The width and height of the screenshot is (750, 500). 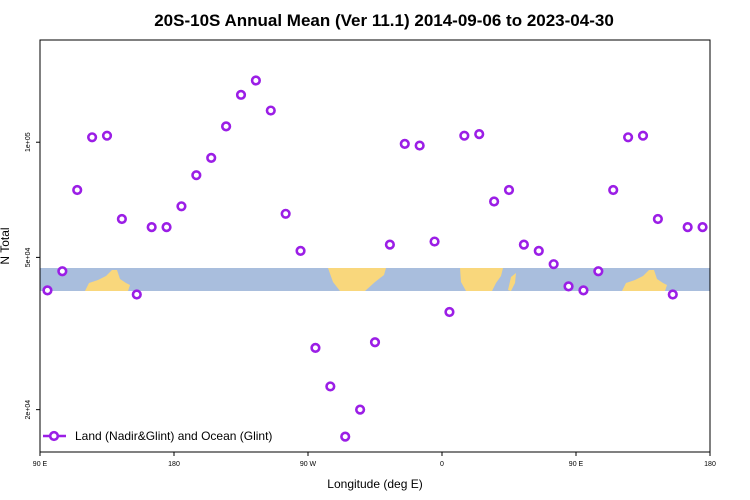 I want to click on legend: Land (Nadir&Glint) and Ocean (Glint), so click(x=157, y=436).